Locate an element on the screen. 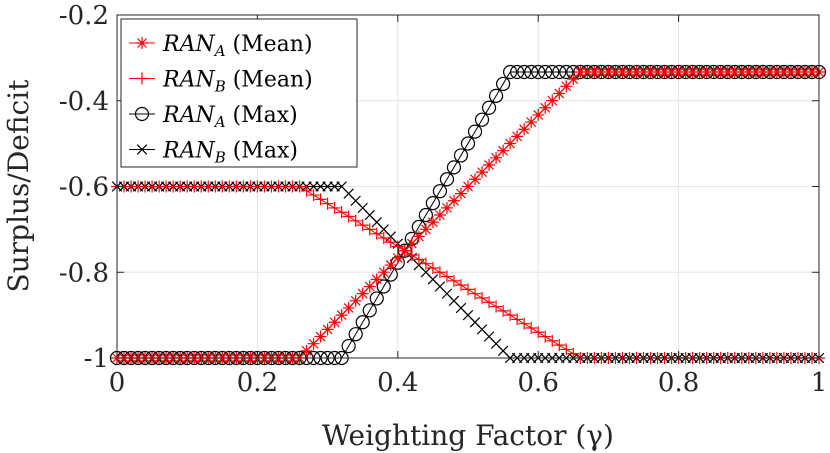 The height and width of the screenshot is (453, 830). legend-label: RANB (Mean) is located at coordinates (237, 82).